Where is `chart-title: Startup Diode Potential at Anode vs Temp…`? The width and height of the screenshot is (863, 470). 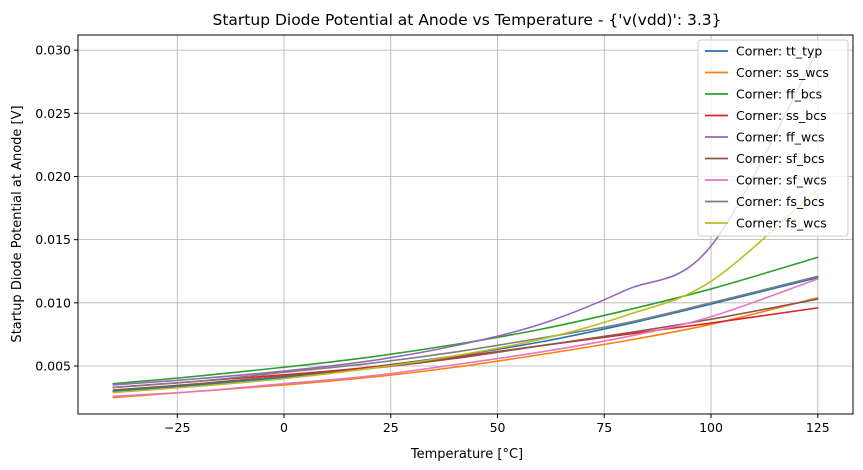 chart-title: Startup Diode Potential at Anode vs Temp… is located at coordinates (467, 20).